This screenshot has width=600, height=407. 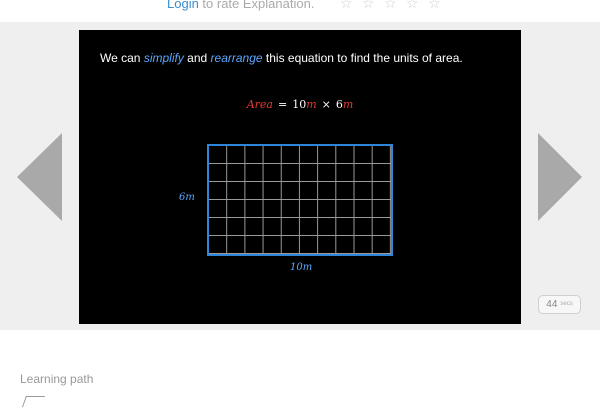 What do you see at coordinates (39, 177) in the screenshot?
I see `previous-slide-button` at bounding box center [39, 177].